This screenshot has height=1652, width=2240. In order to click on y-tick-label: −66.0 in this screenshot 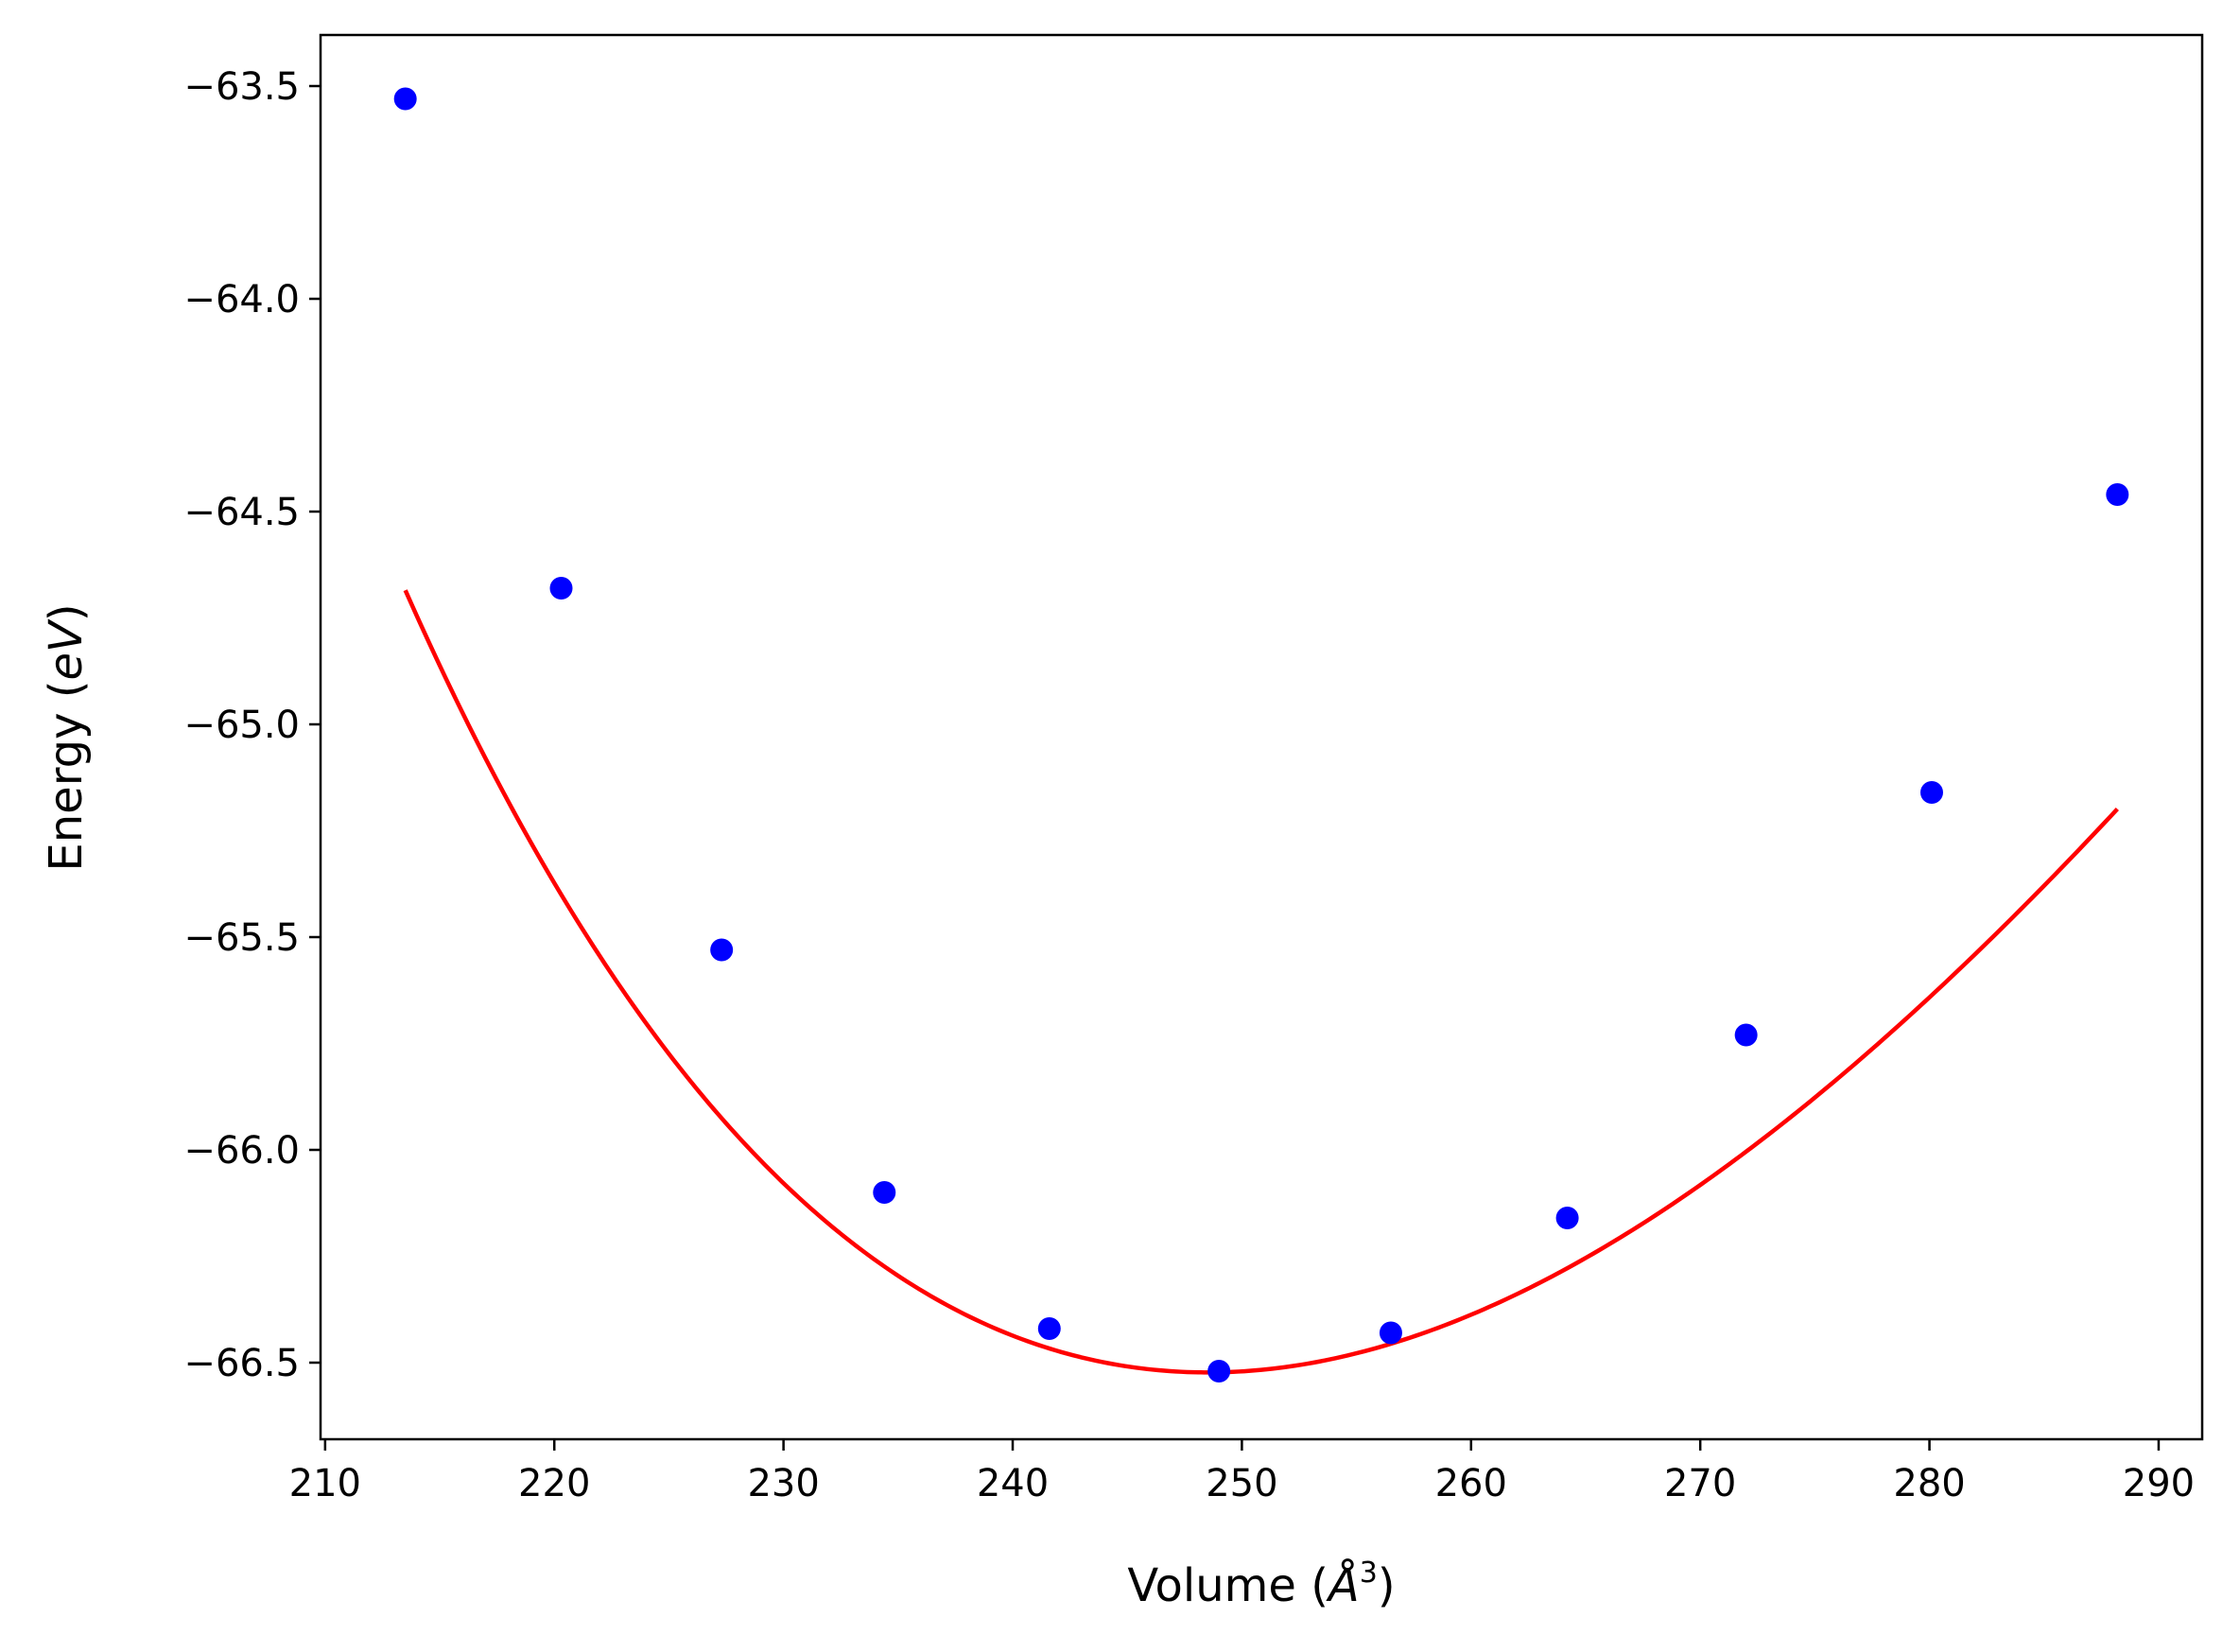, I will do `click(241, 1151)`.